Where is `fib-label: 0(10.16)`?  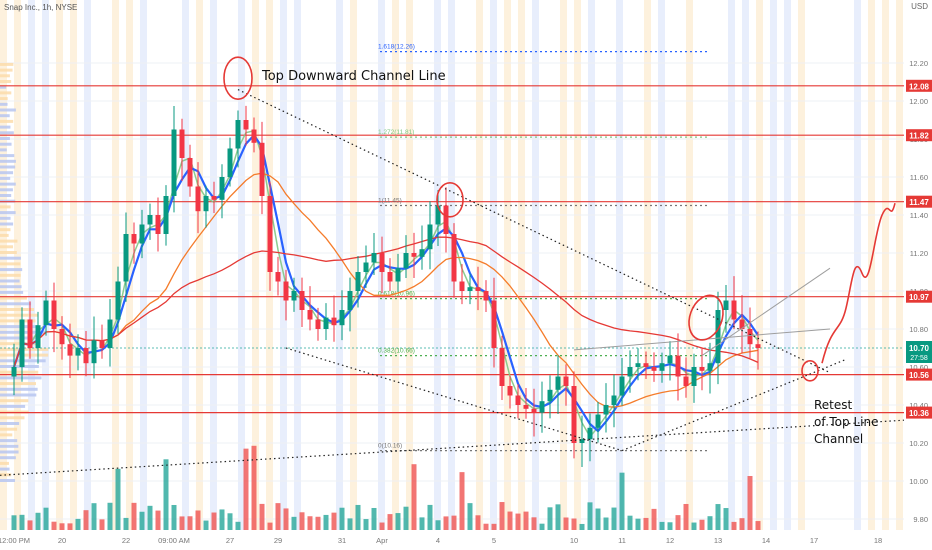
fib-label: 0(10.16) is located at coordinates (390, 446).